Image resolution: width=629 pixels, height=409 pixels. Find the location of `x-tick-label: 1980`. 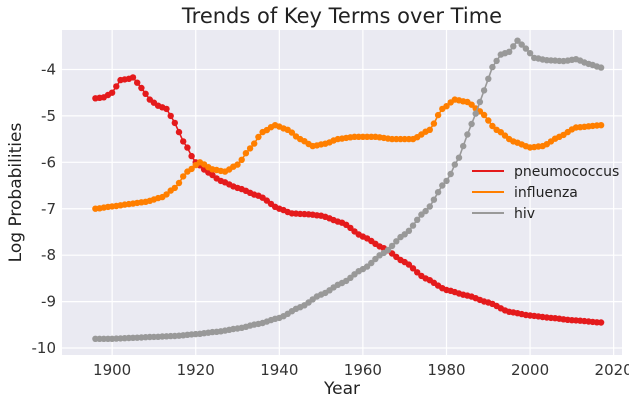

x-tick-label: 1980 is located at coordinates (446, 370).